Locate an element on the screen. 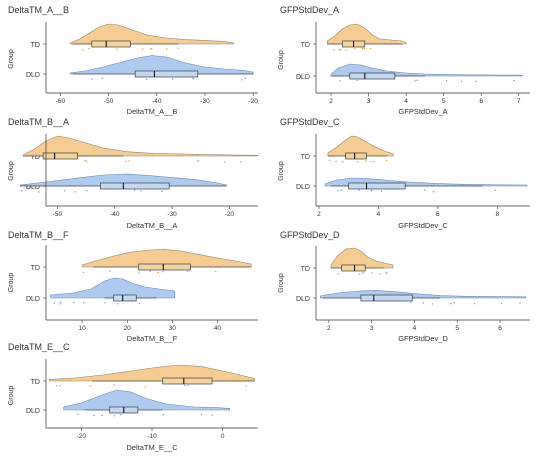 Image resolution: width=550 pixels, height=460 pixels. x-tick-label: 6 is located at coordinates (500, 328).